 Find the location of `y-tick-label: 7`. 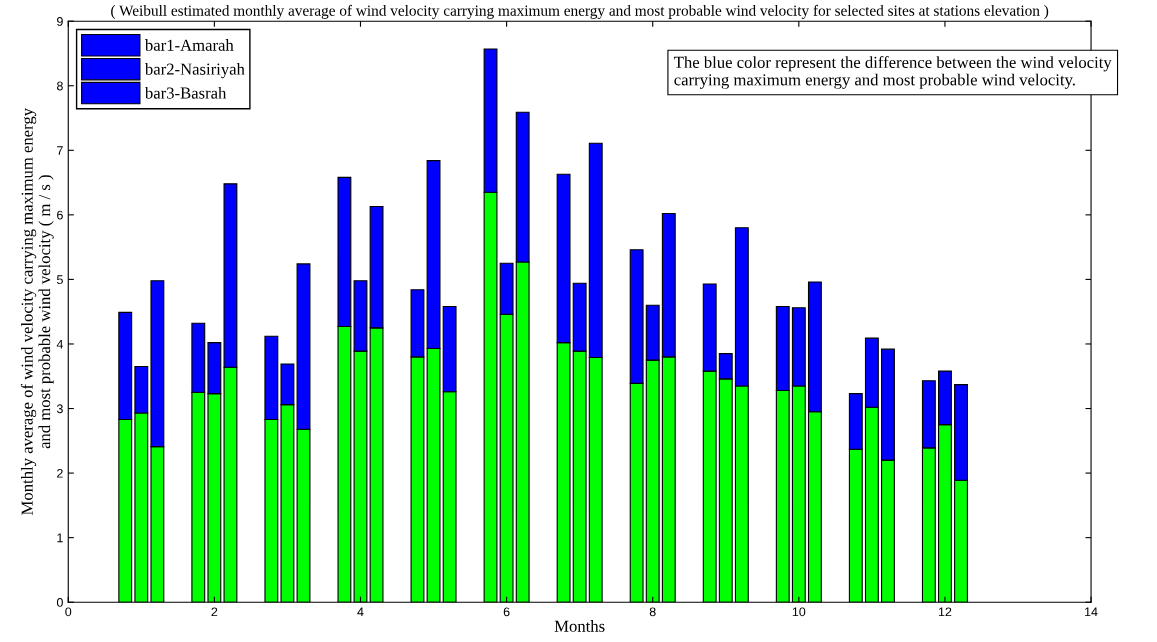

y-tick-label: 7 is located at coordinates (60, 150).